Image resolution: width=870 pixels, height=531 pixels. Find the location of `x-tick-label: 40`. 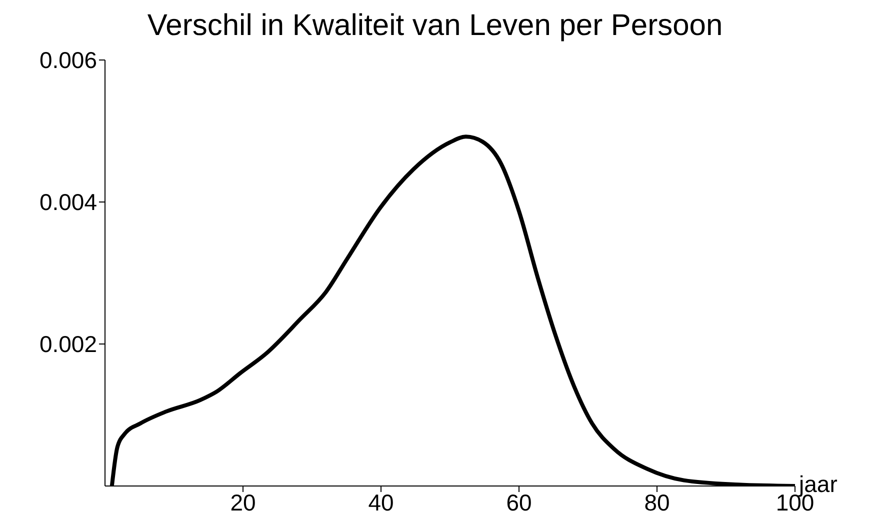

x-tick-label: 40 is located at coordinates (381, 502).